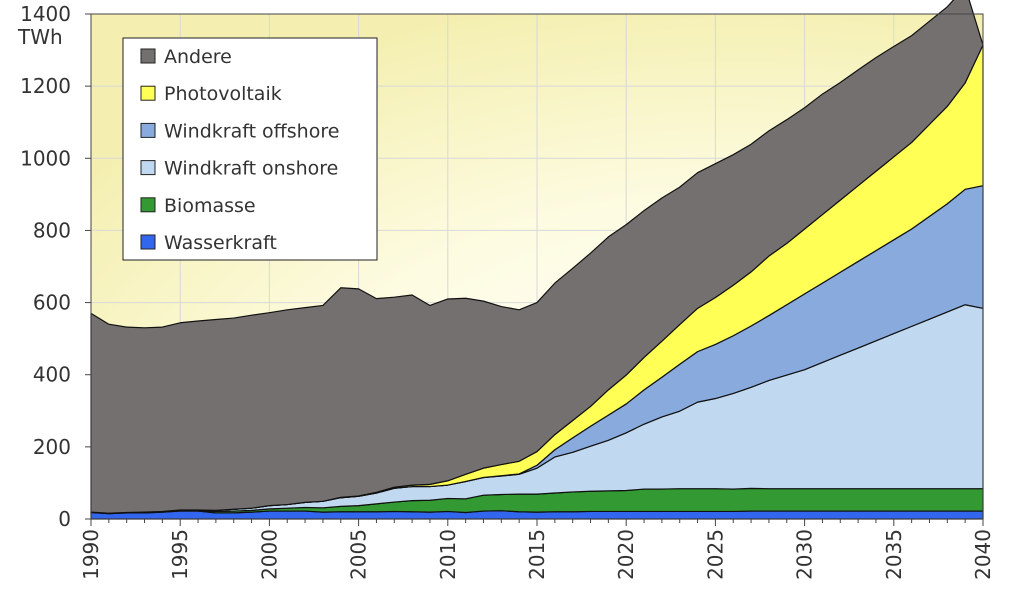 Image resolution: width=1024 pixels, height=600 pixels. What do you see at coordinates (626, 554) in the screenshot?
I see `x-tick-label: 2020` at bounding box center [626, 554].